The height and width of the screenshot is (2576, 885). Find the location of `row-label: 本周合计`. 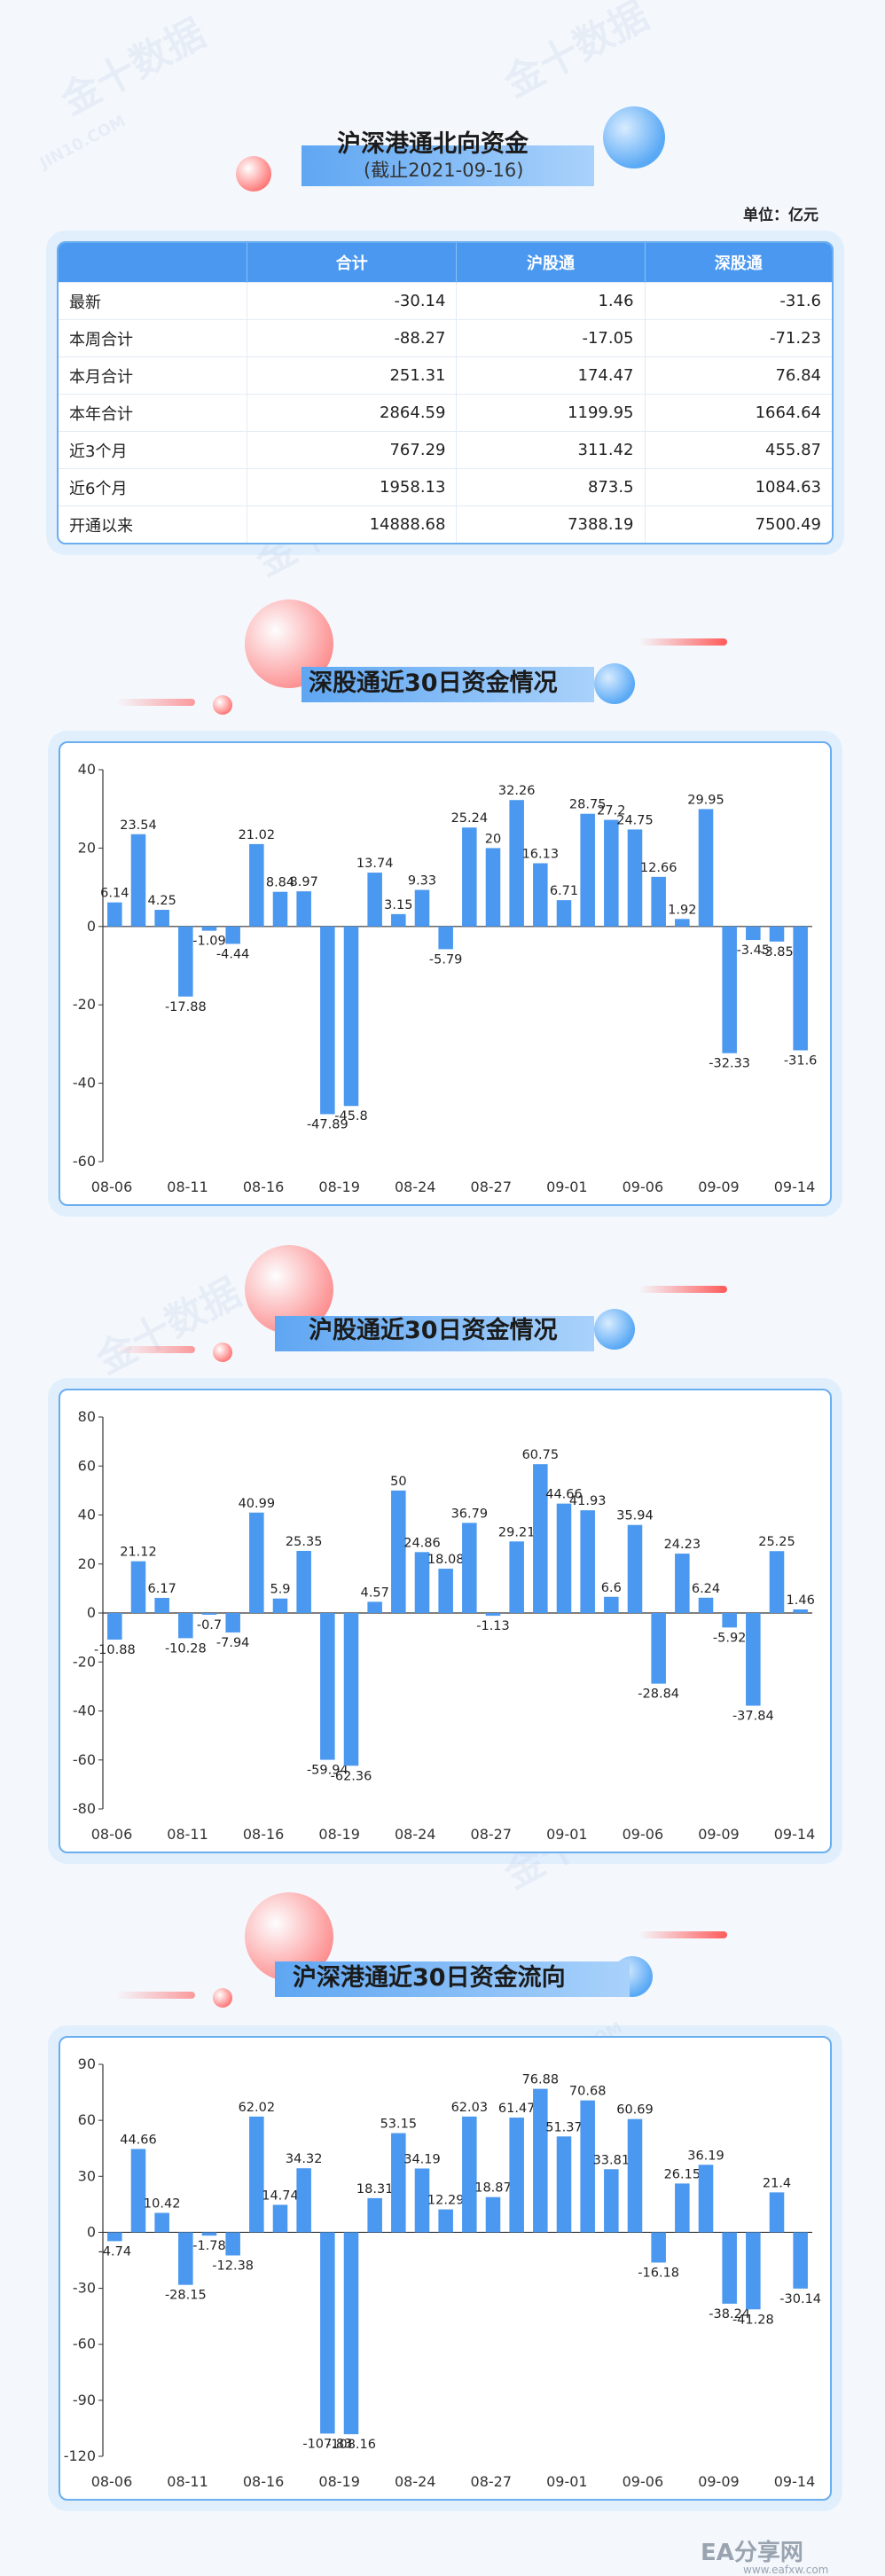

row-label: 本周合计 is located at coordinates (153, 338).